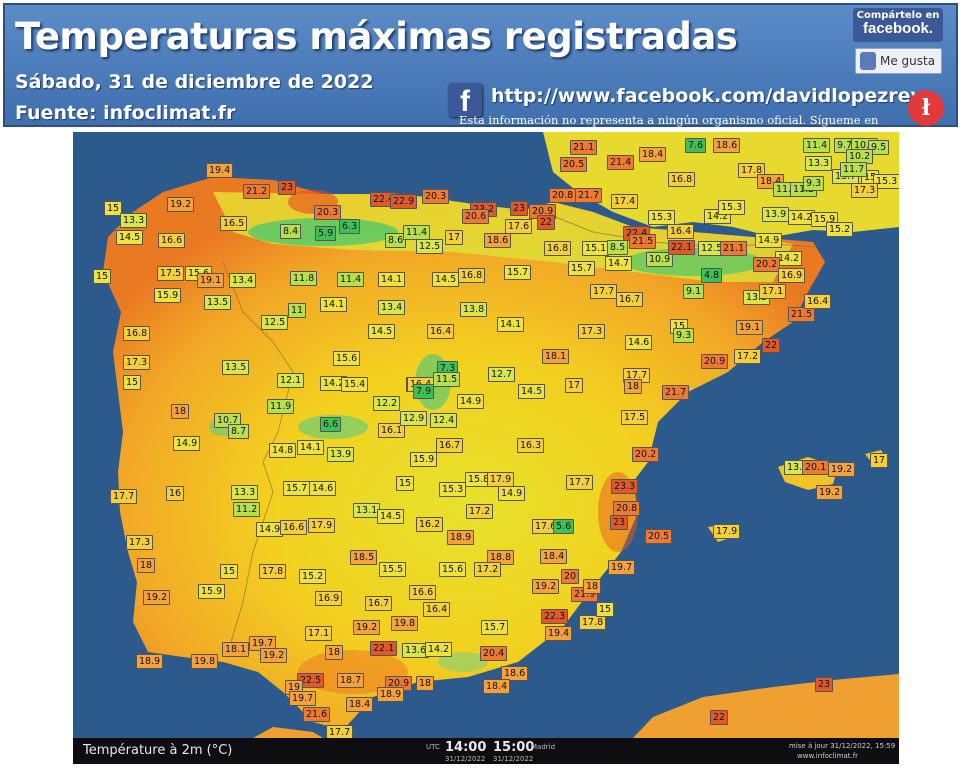  What do you see at coordinates (898, 25) in the screenshot?
I see `share-facebook-button: Compártelo en facebook.` at bounding box center [898, 25].